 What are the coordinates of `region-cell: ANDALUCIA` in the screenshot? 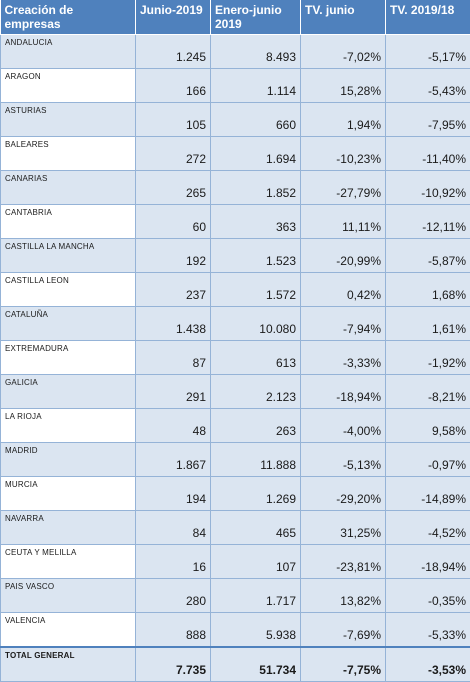 It's located at (68, 52).